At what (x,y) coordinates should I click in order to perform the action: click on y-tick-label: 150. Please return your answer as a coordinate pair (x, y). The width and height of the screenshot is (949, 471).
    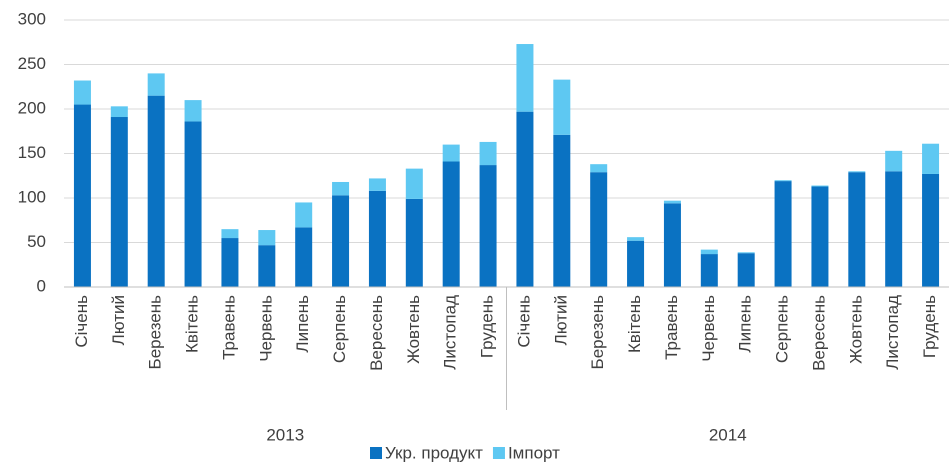
    Looking at the image, I should click on (32, 152).